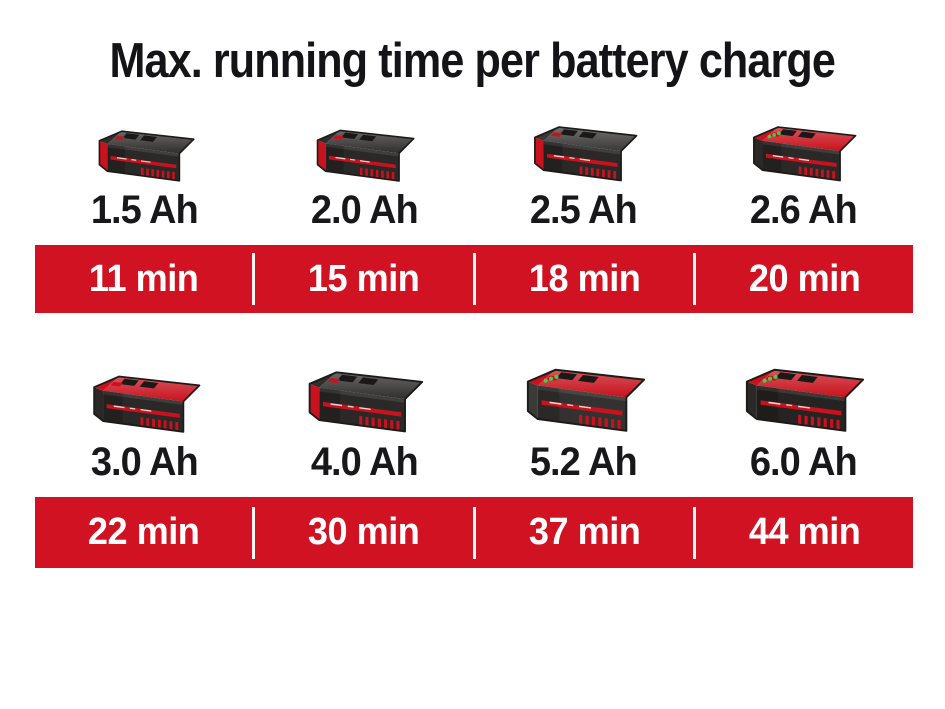 The image size is (945, 709). What do you see at coordinates (805, 401) in the screenshot?
I see `battery-6.0ah-image` at bounding box center [805, 401].